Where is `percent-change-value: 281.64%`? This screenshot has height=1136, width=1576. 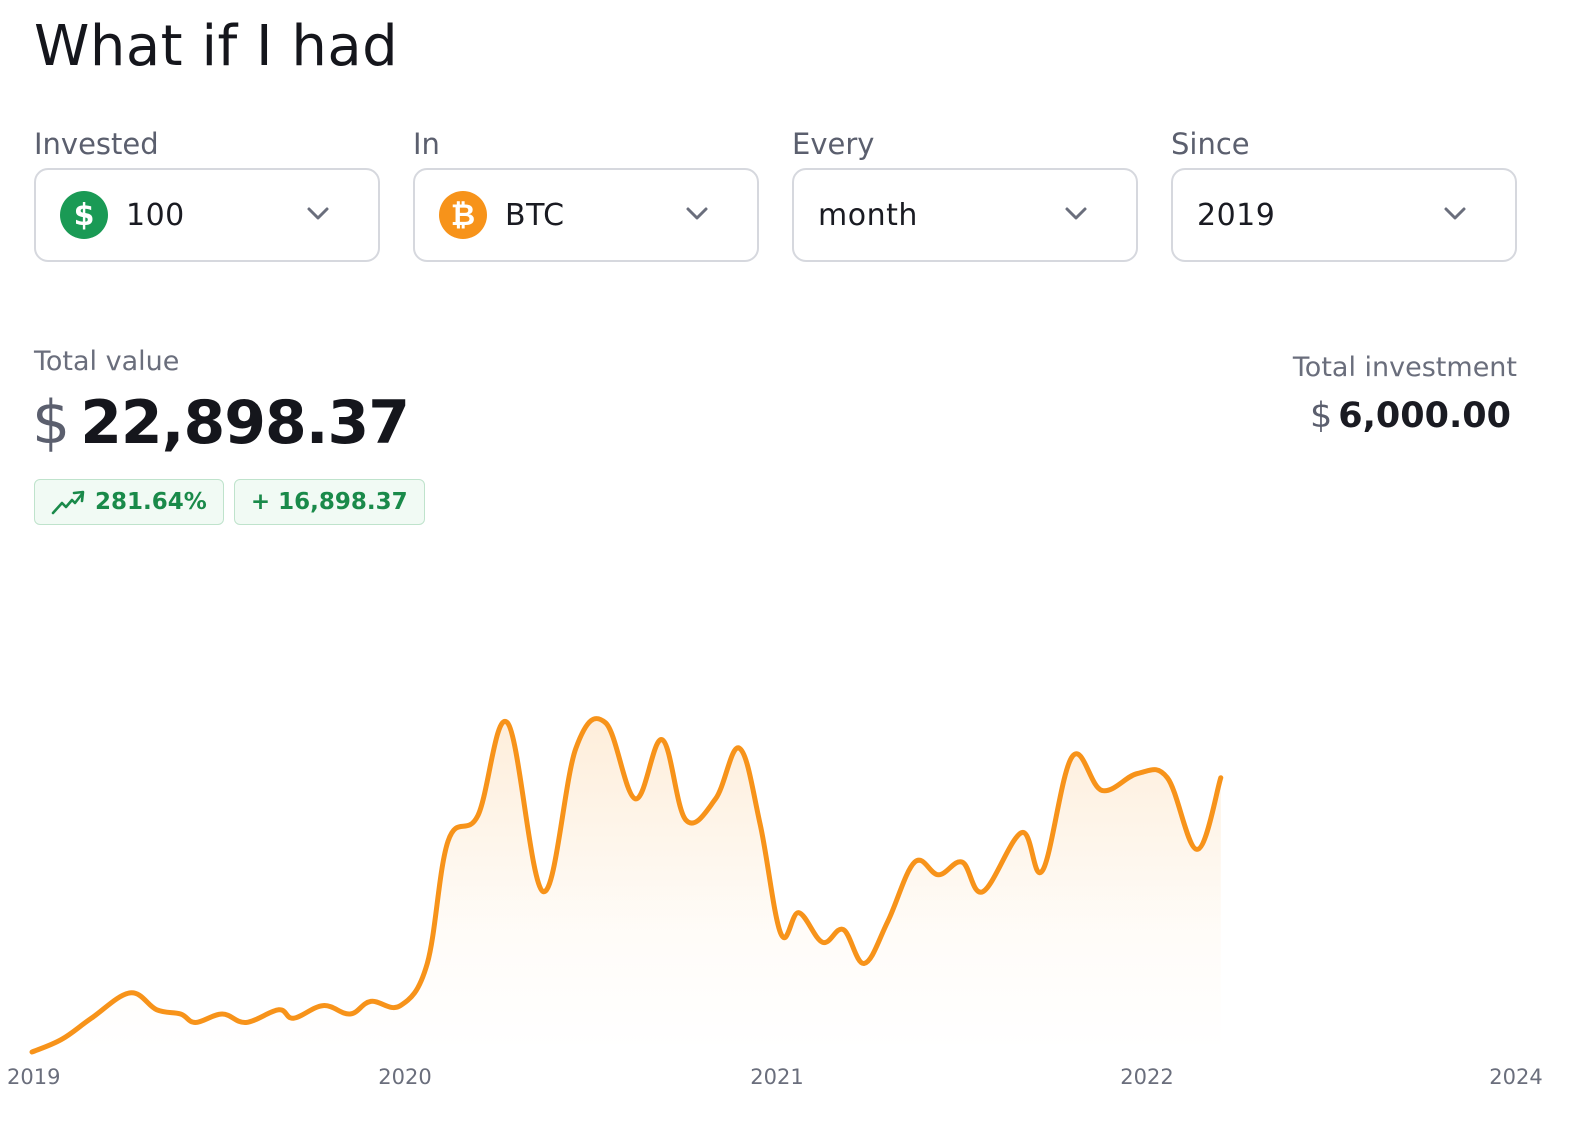 percent-change-value: 281.64% is located at coordinates (151, 502).